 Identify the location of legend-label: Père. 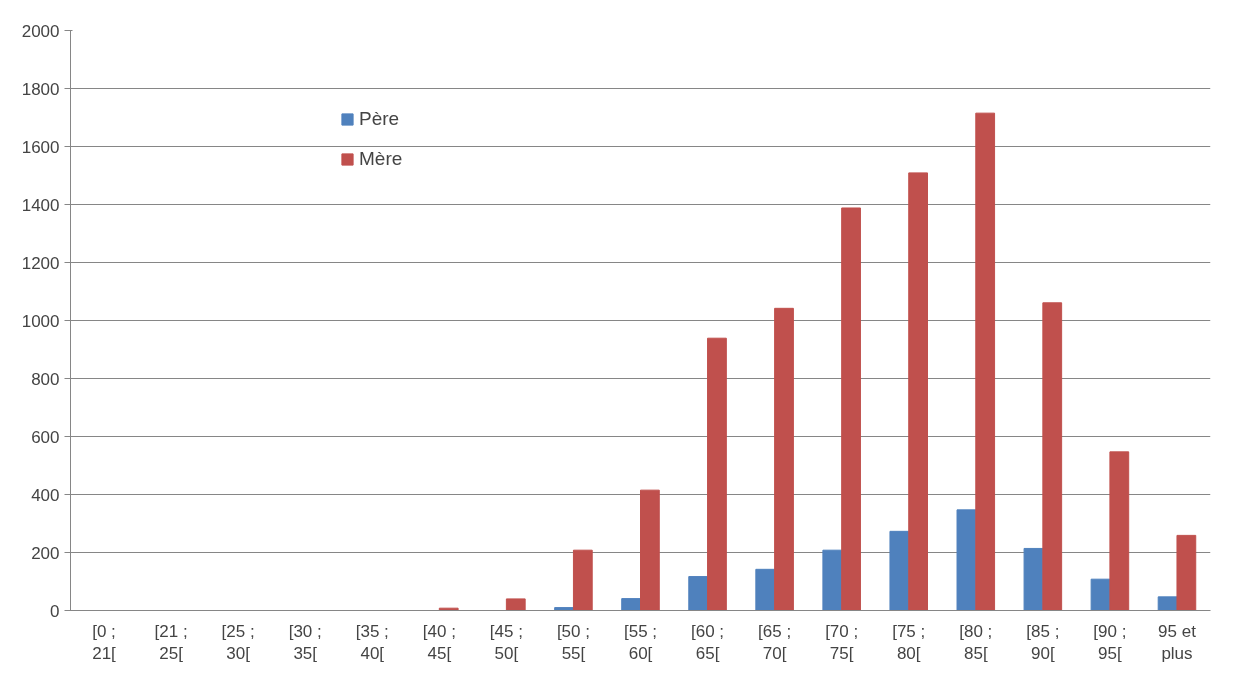
(379, 119).